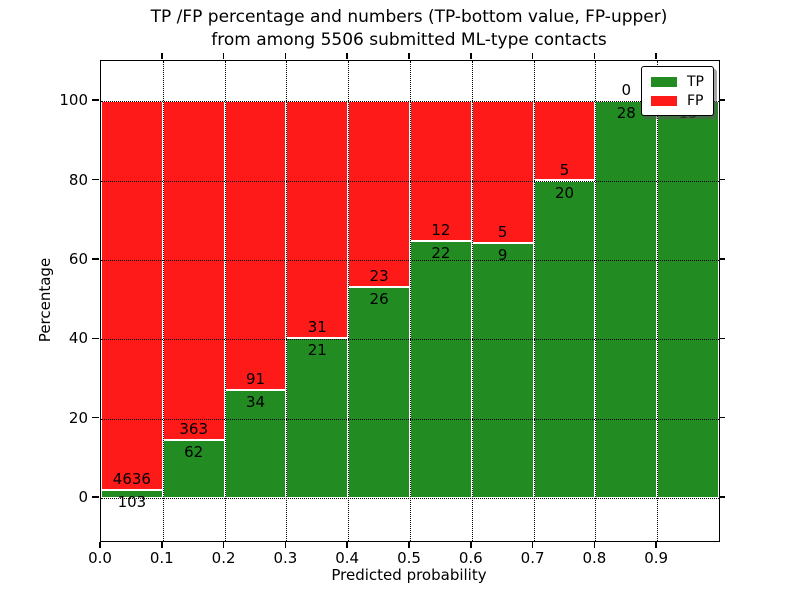  Describe the element at coordinates (83, 497) in the screenshot. I see `y-tick-label: 0` at that location.